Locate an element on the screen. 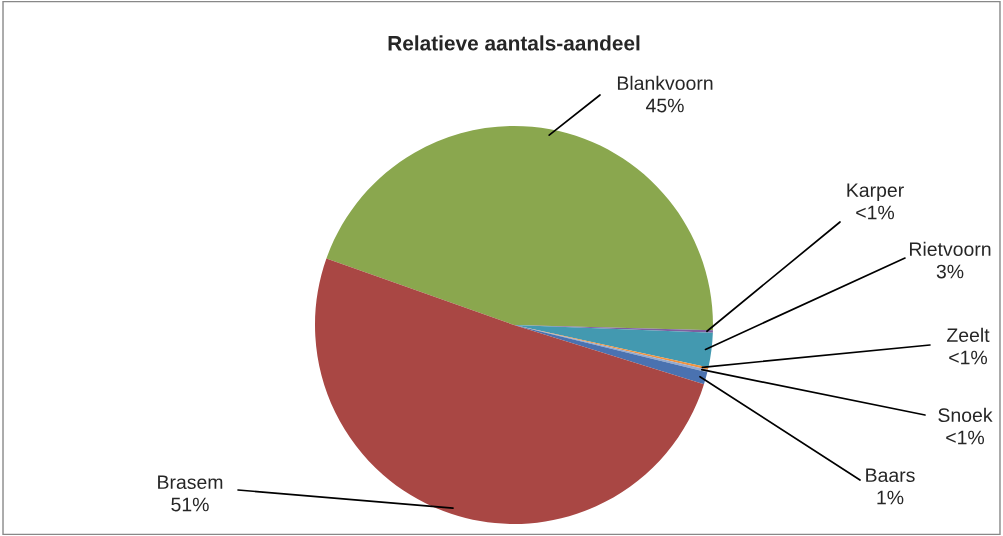 The height and width of the screenshot is (536, 1003). data-label: 3% is located at coordinates (950, 271).